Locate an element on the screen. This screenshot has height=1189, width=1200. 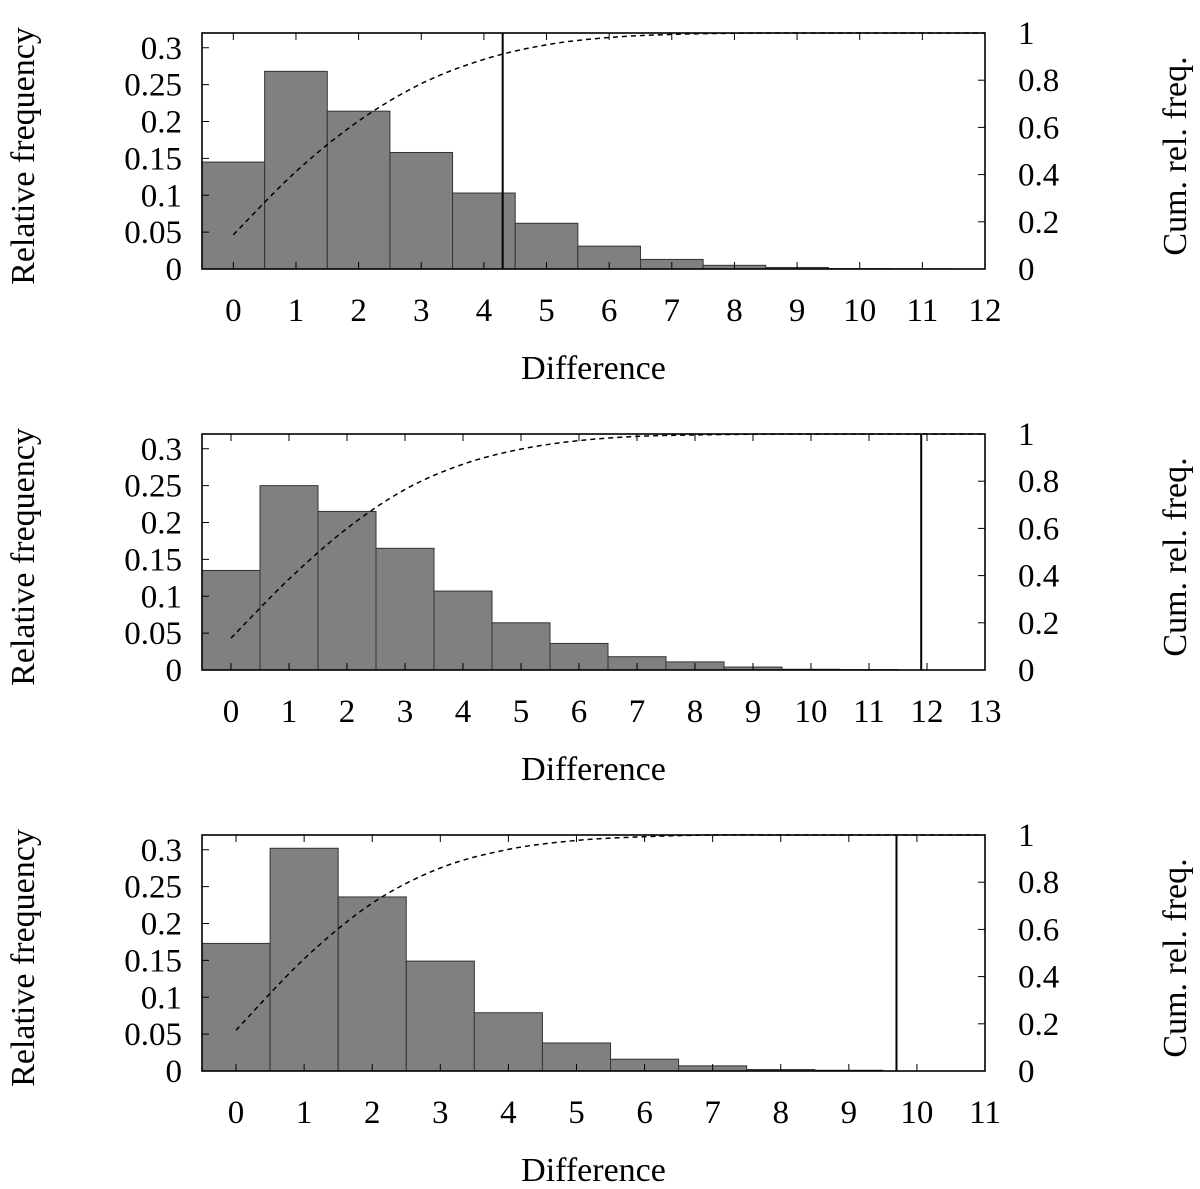
x-tick-label: 0 is located at coordinates (231, 712).